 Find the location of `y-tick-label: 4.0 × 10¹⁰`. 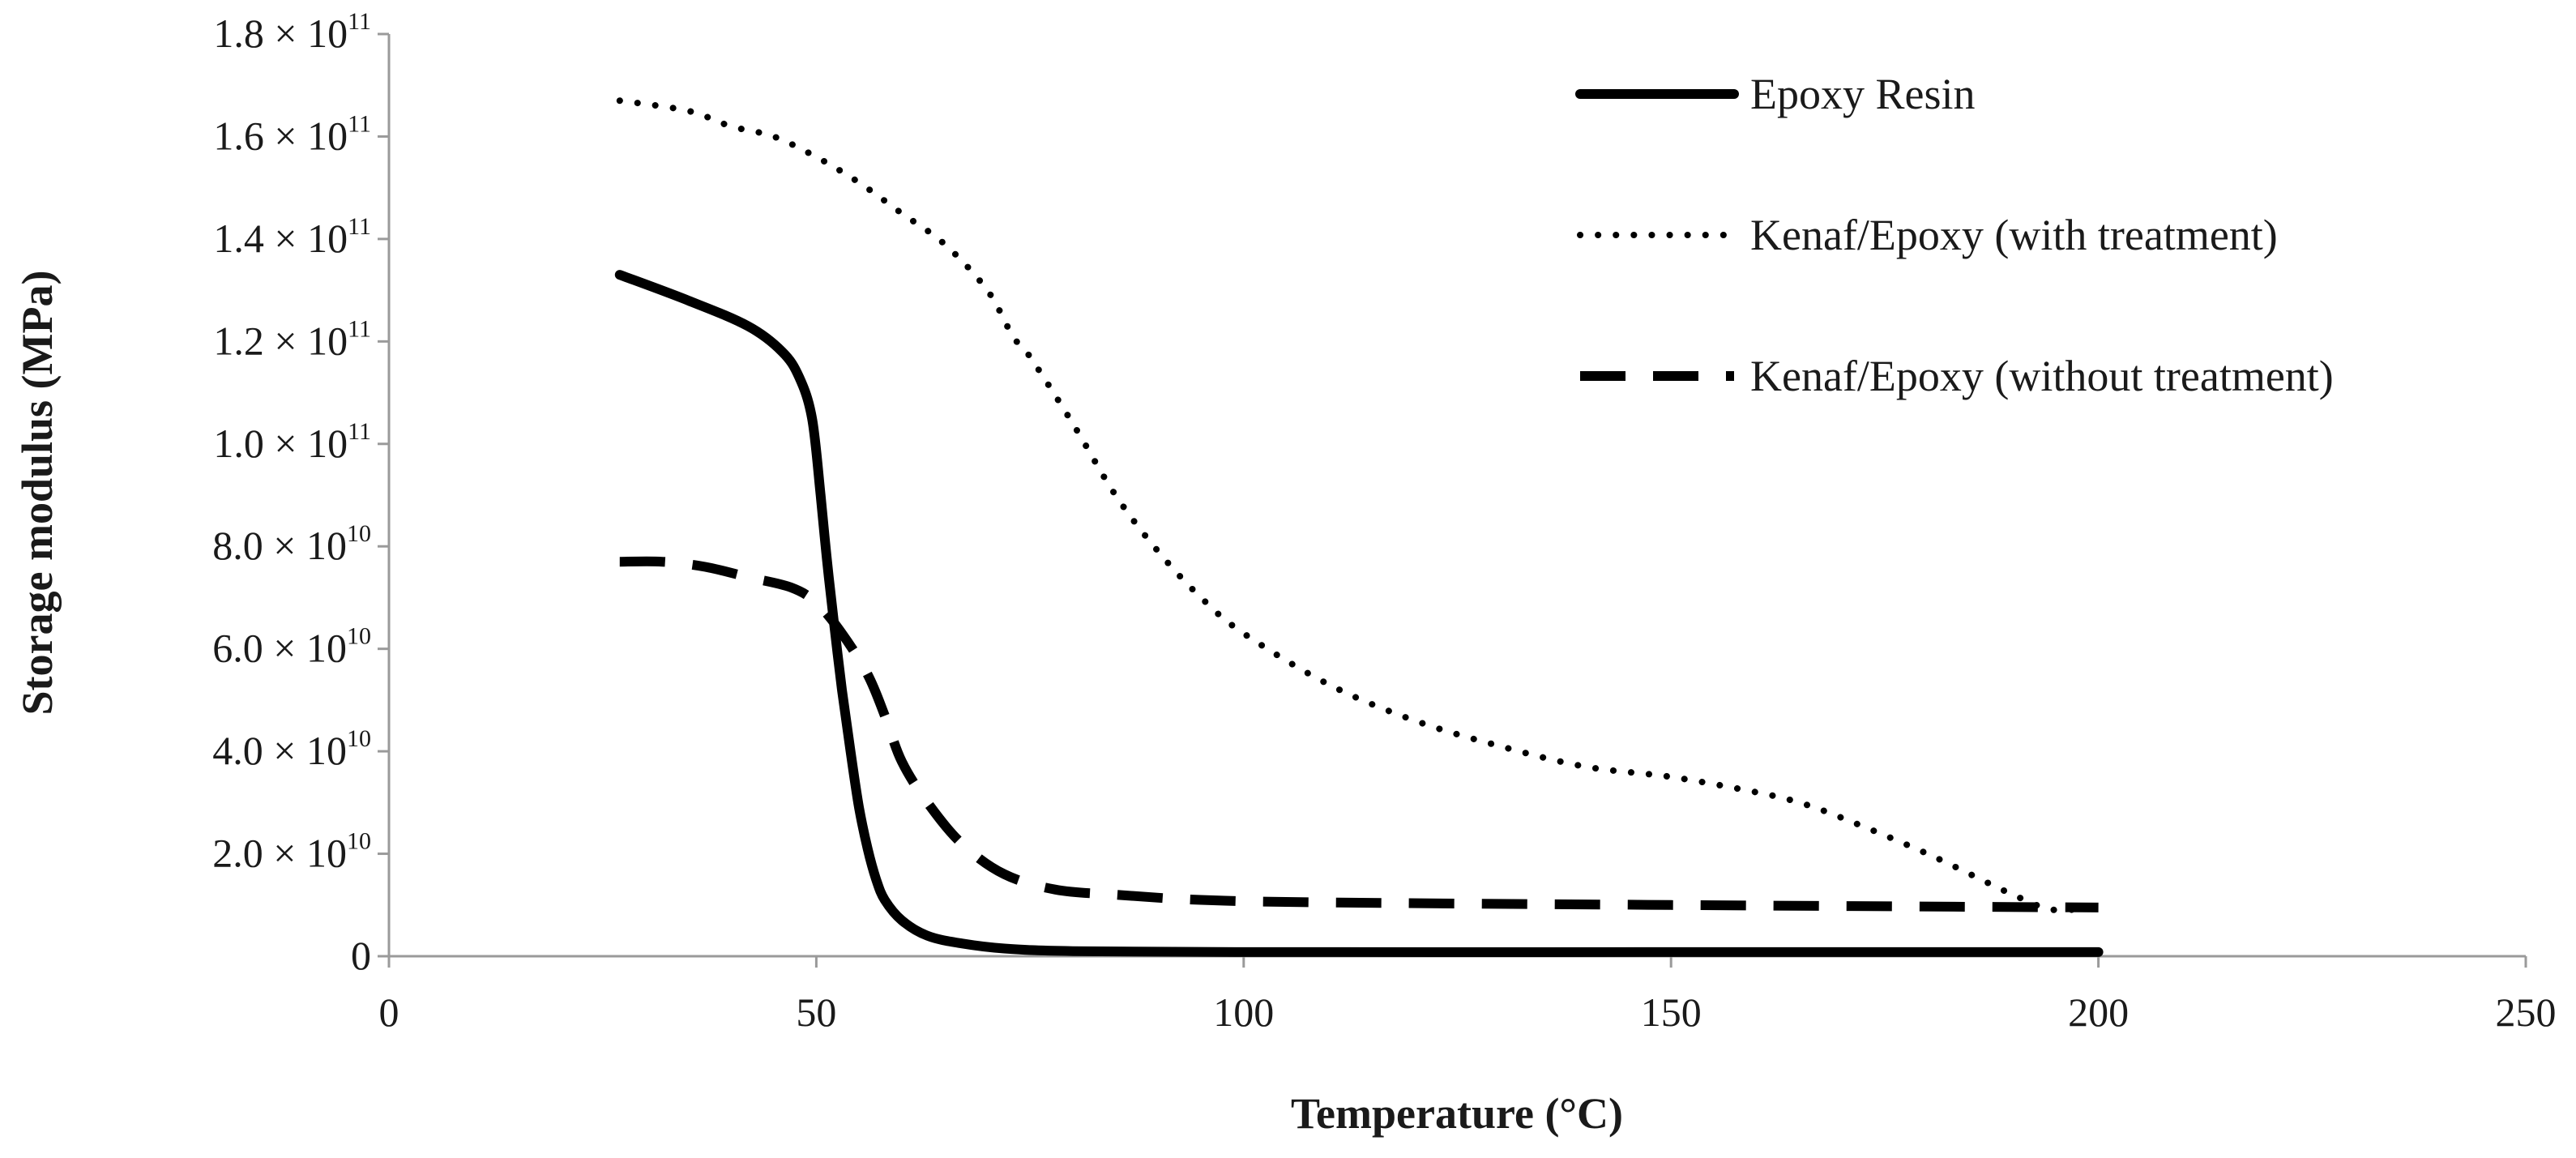

y-tick-label: 4.0 × 10¹⁰ is located at coordinates (291, 749).